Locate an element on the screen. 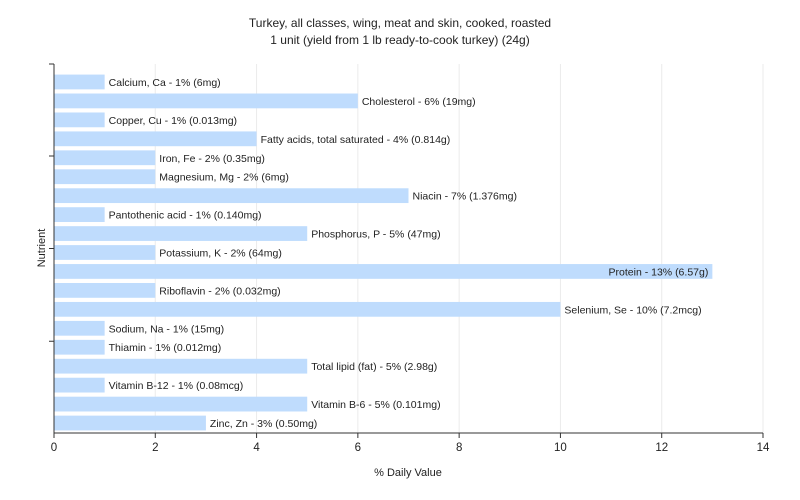  bar-label-2: Copper, Cu - 1% (0.013mg) is located at coordinates (173, 121).